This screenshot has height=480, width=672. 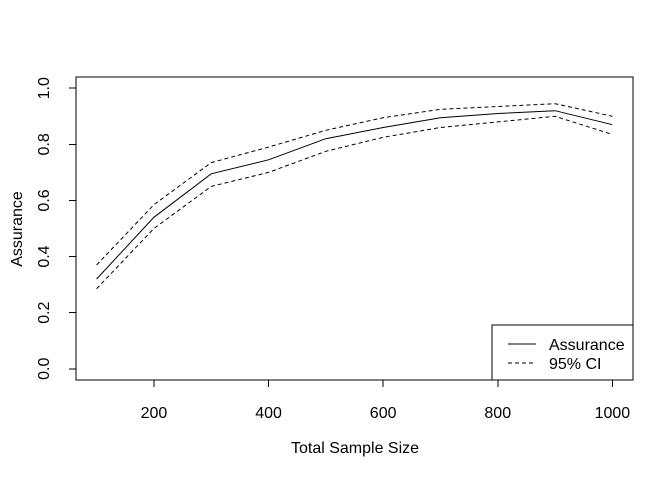 I want to click on y-tick-label: 0.8, so click(x=44, y=144).